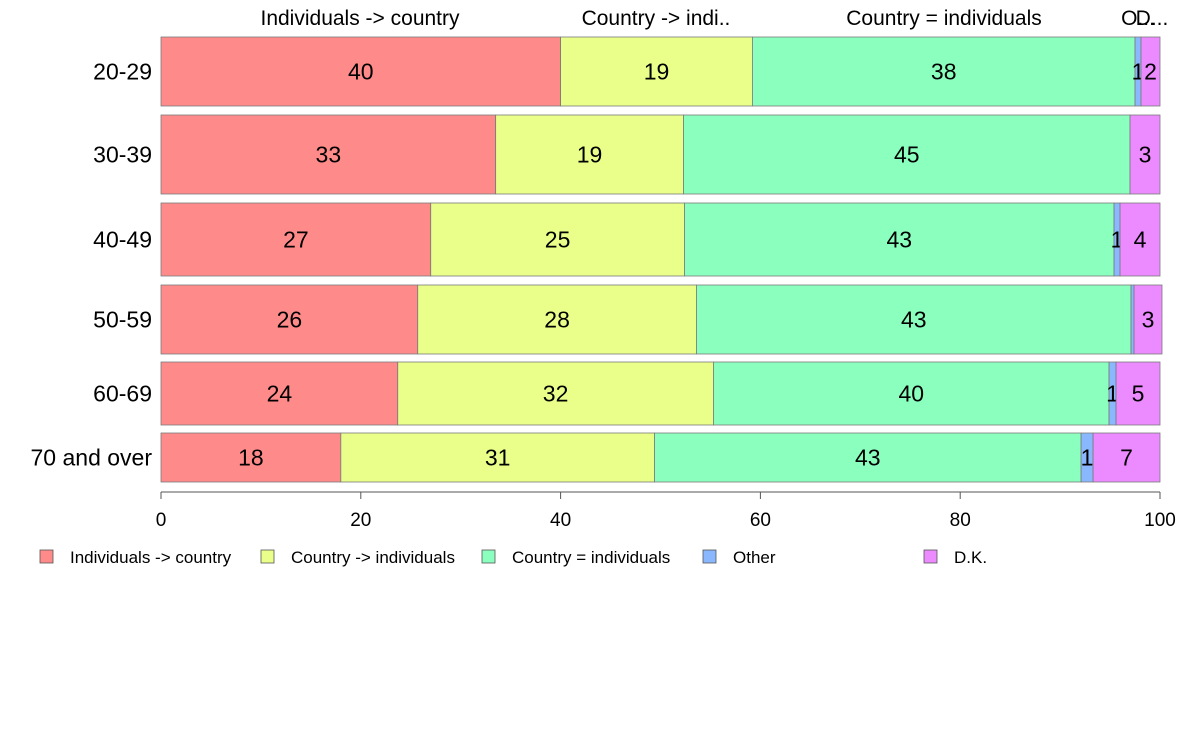 The width and height of the screenshot is (1188, 736). What do you see at coordinates (151, 557) in the screenshot?
I see `legend-label: Individuals -> country` at bounding box center [151, 557].